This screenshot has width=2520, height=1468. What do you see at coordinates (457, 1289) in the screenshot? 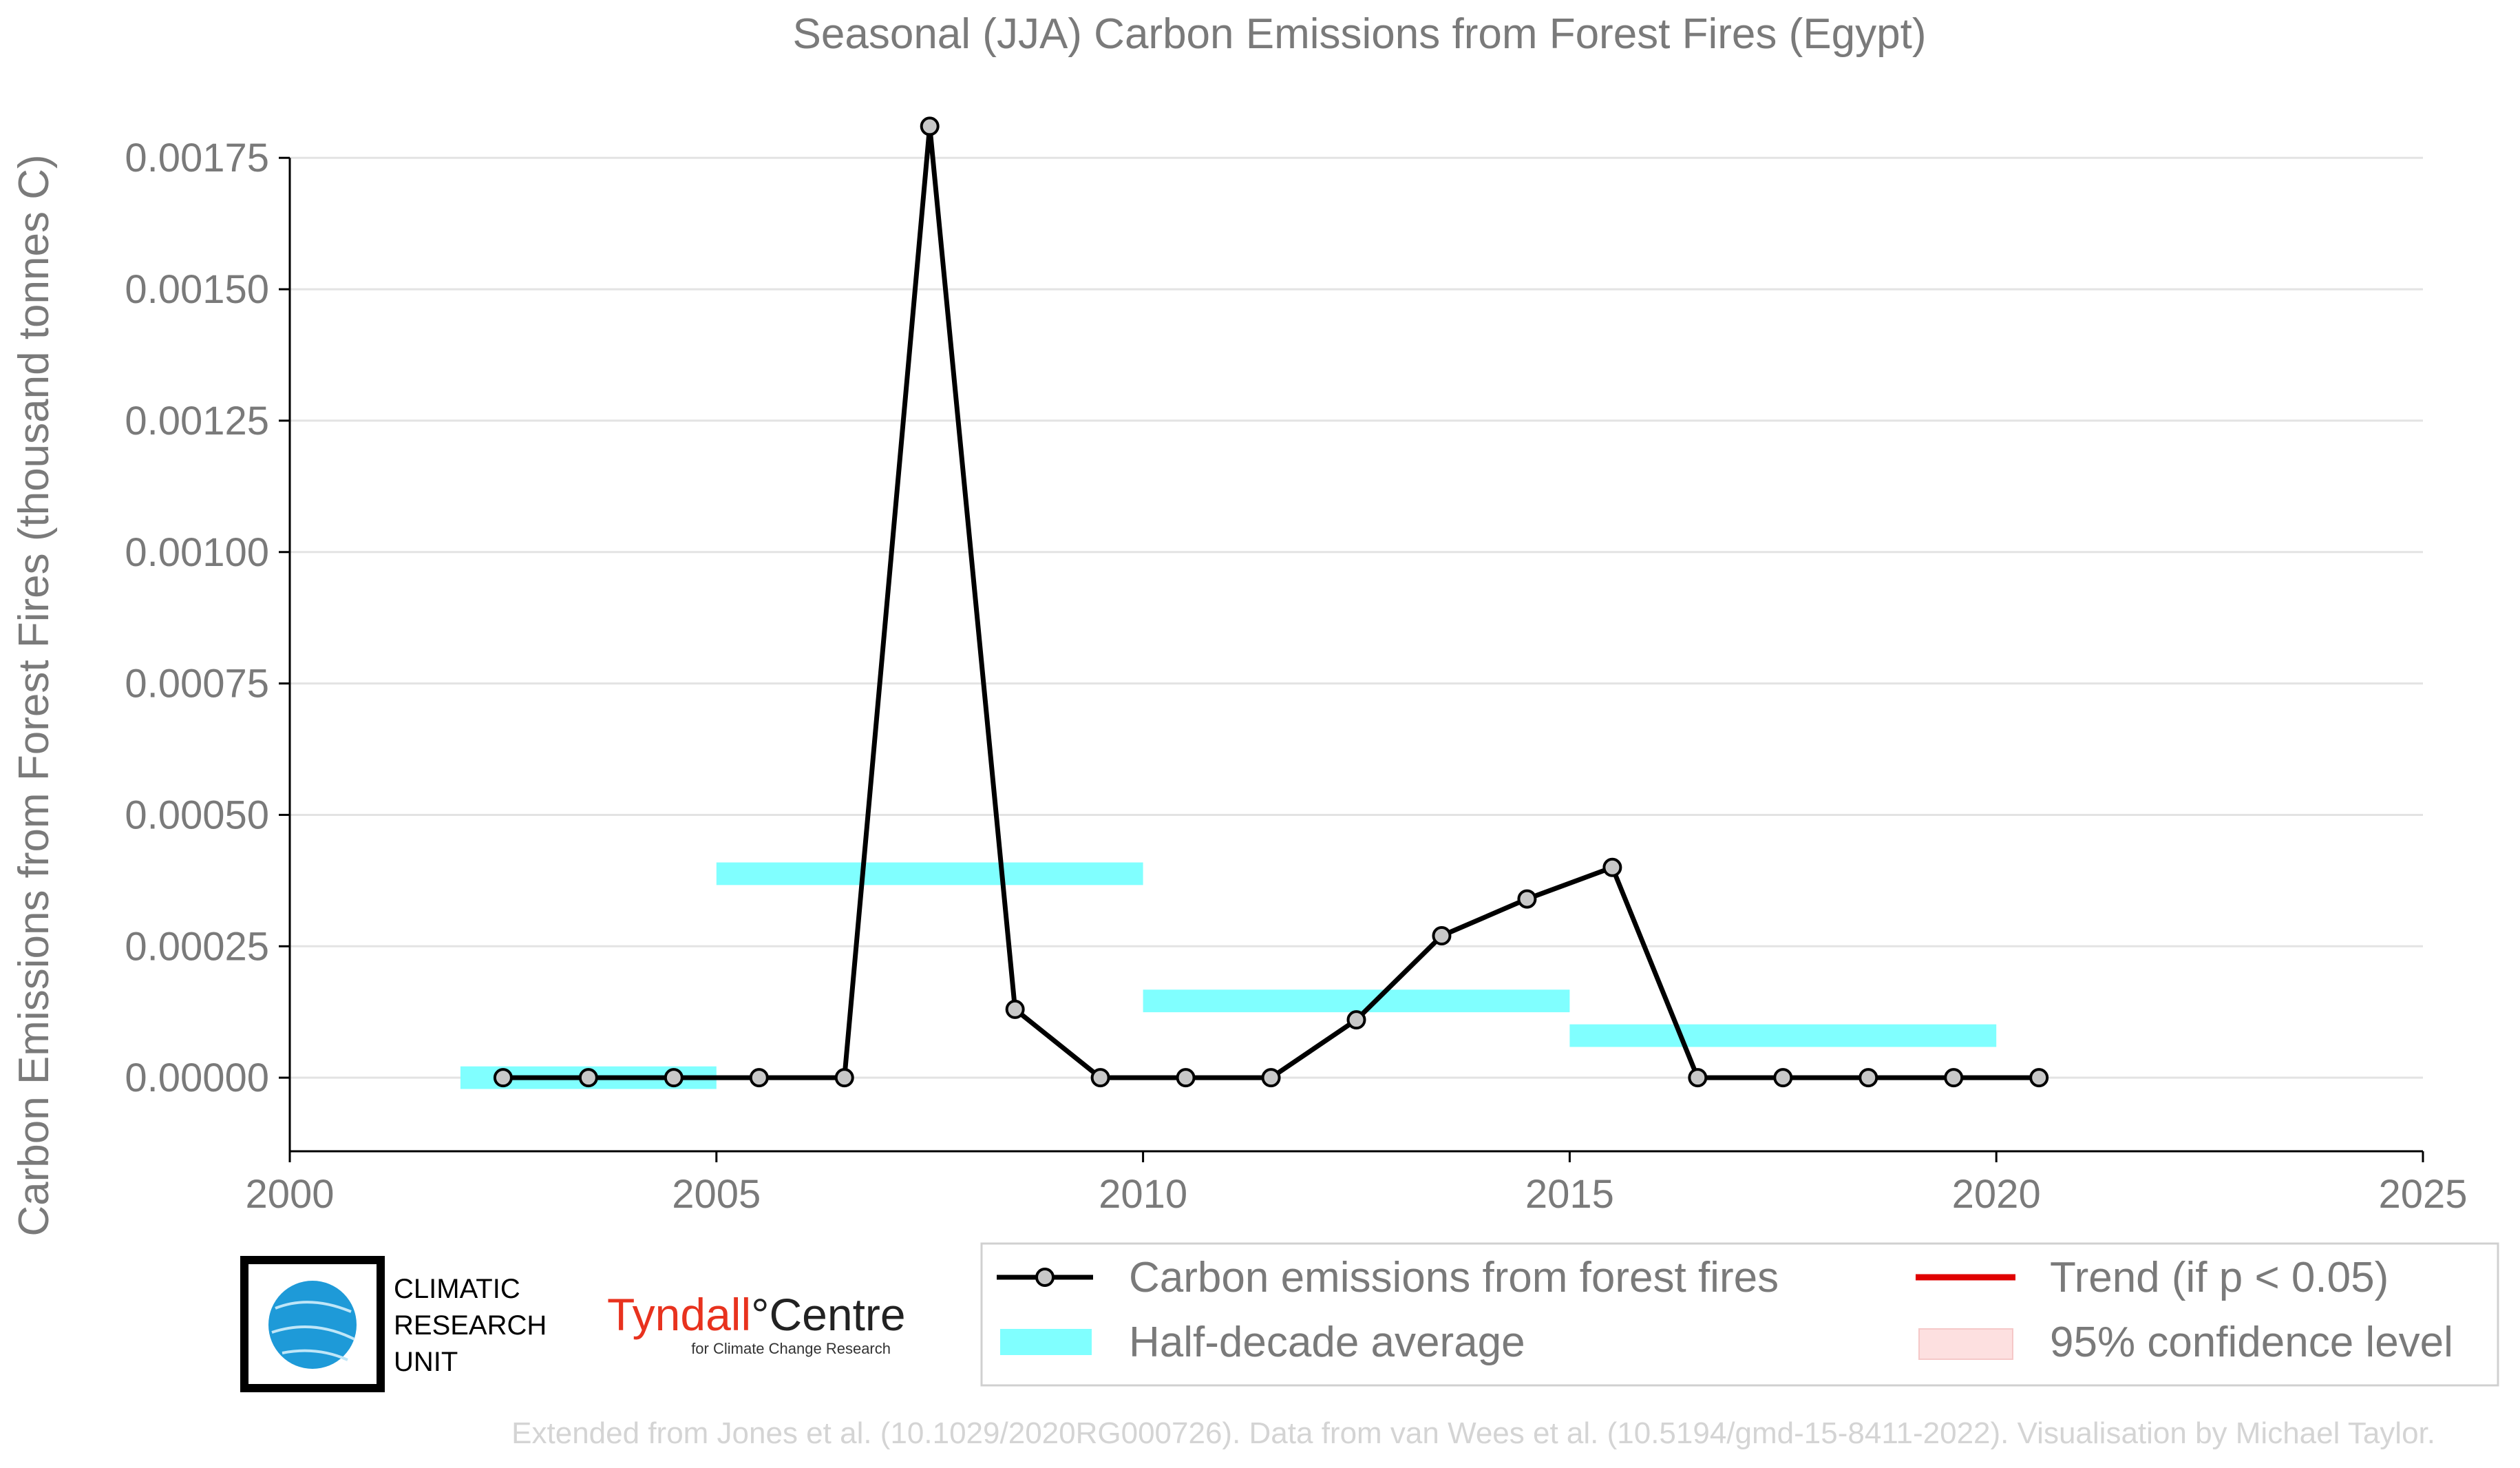
I see `cru-text-line-1: CLIMATIC` at bounding box center [457, 1289].